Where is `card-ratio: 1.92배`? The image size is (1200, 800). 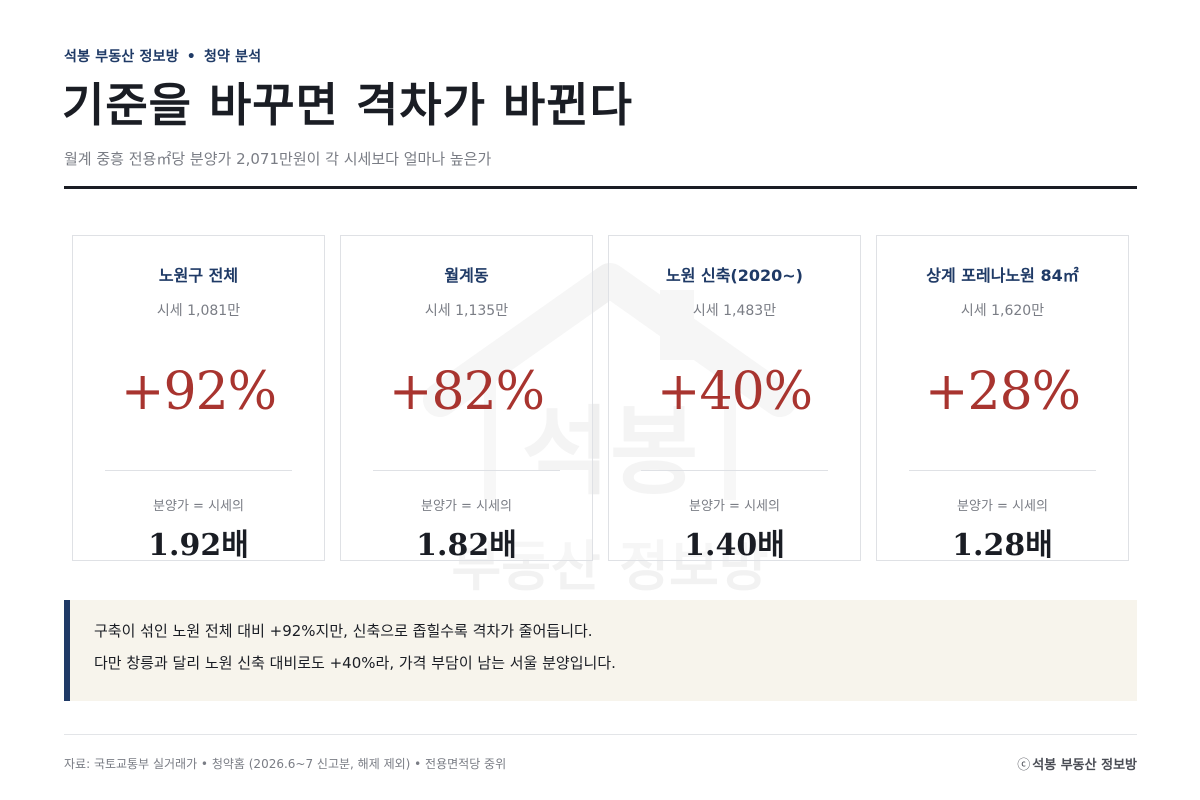
card-ratio: 1.92배 is located at coordinates (198, 545).